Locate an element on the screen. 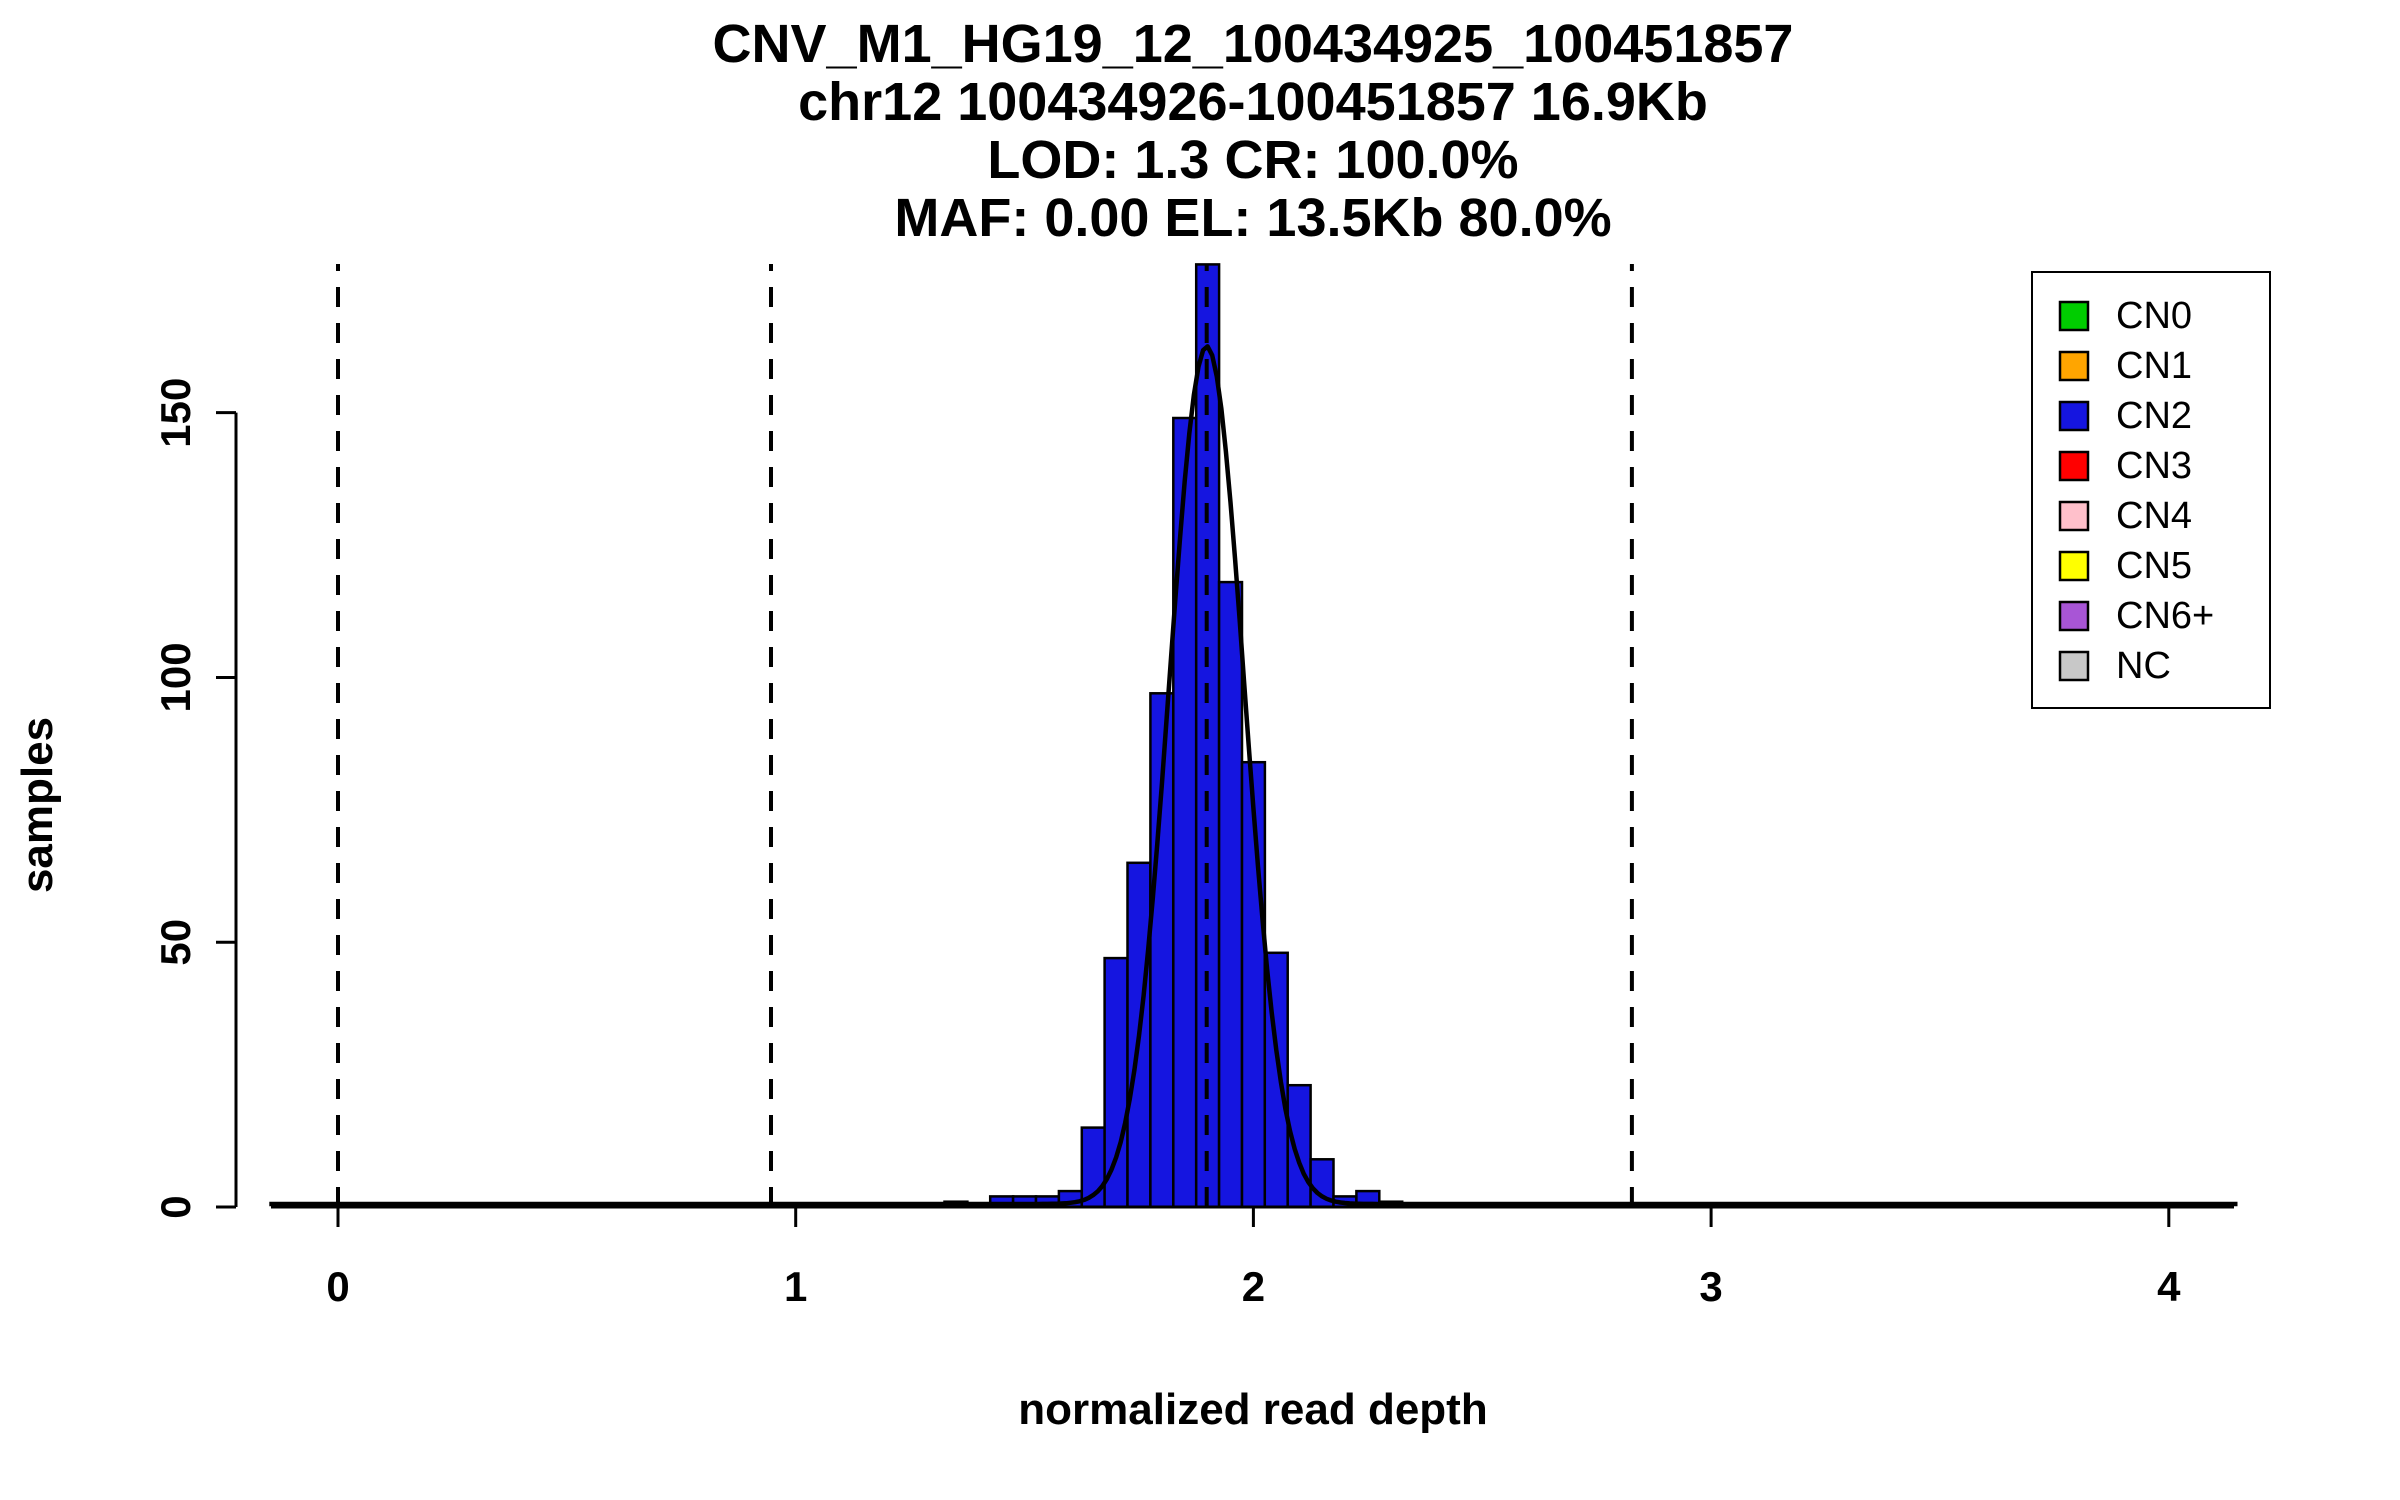  plot-title-line-3: LOD: 1.3 CR: 100.0% is located at coordinates (1252, 160).